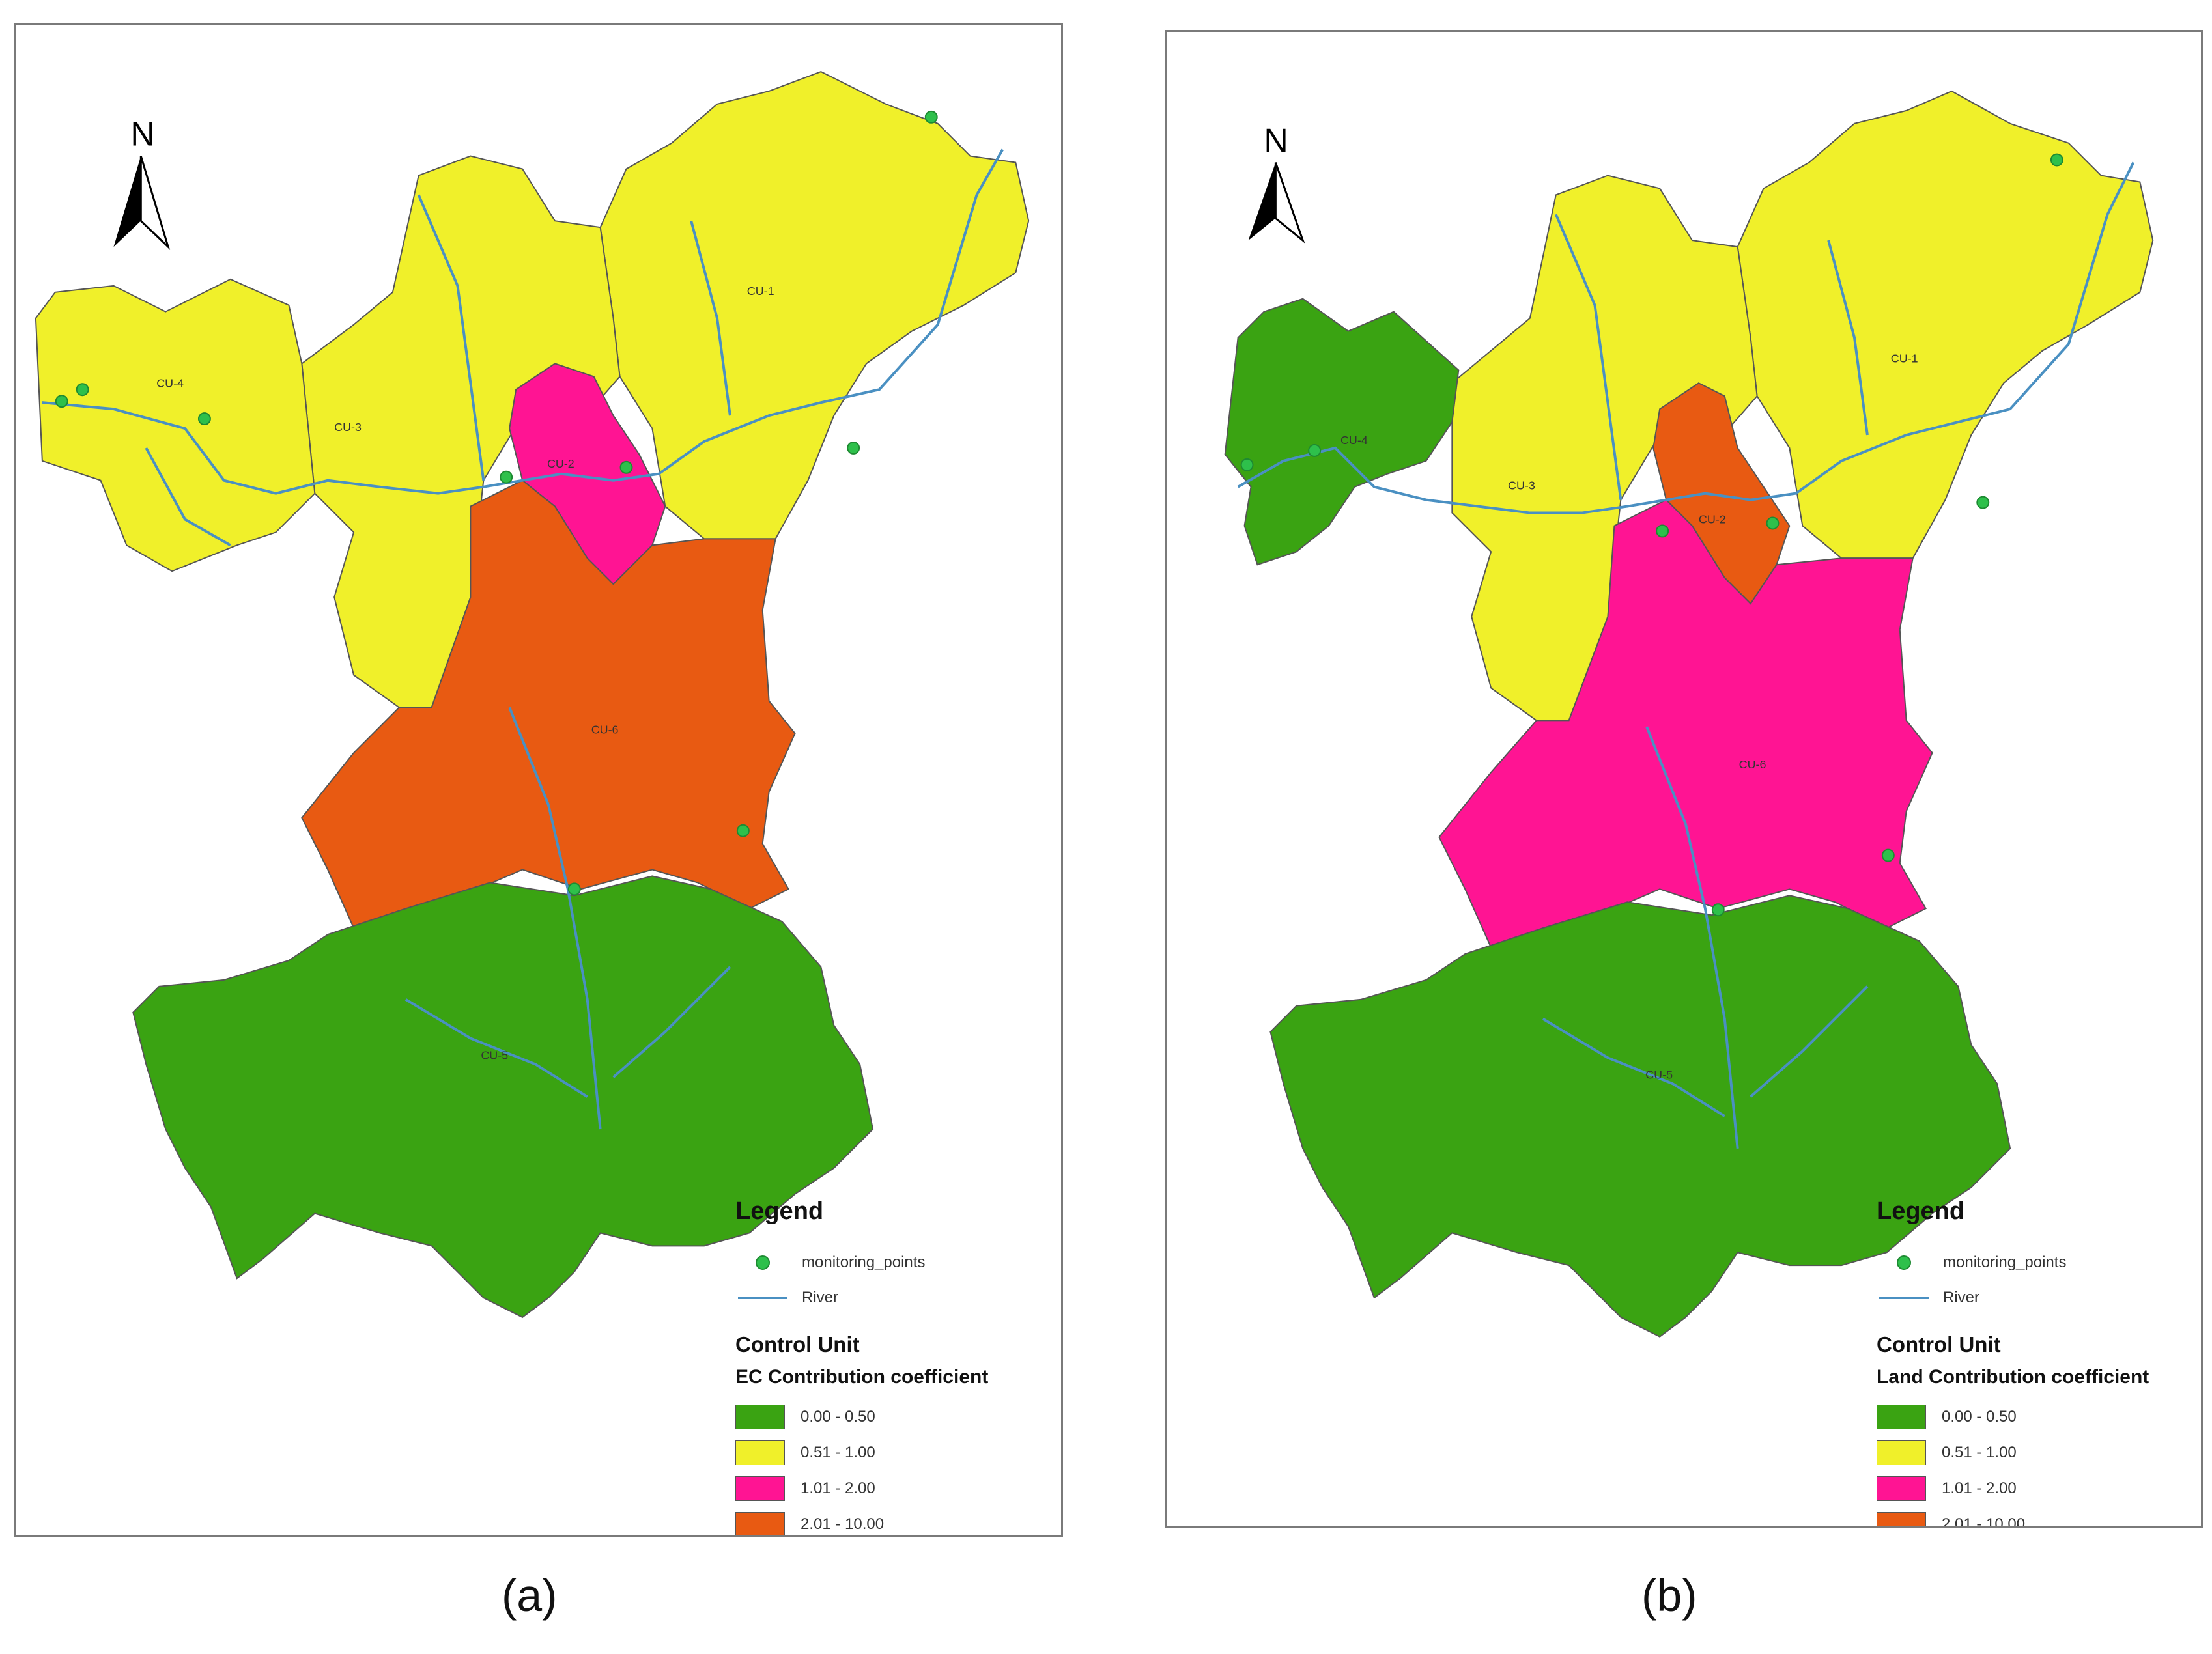  Describe the element at coordinates (2013, 1377) in the screenshot. I see `legend-coefficient-title: Land Contribution coefficient` at that location.